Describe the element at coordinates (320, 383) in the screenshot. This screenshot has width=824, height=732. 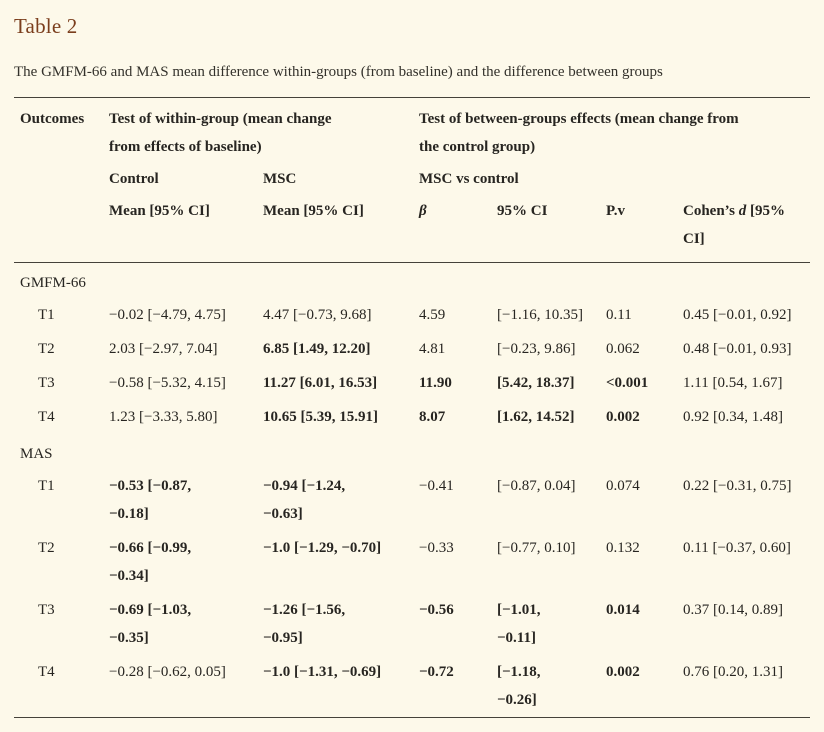
I see `cell: 11.27 [6.01, 16.53]` at that location.